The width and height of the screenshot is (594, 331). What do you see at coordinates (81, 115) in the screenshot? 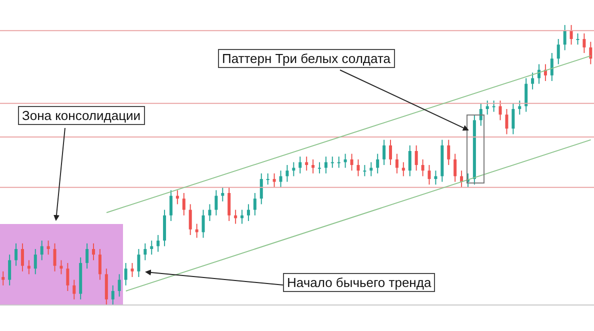
I see `annotation: Зона консолидации` at bounding box center [81, 115].